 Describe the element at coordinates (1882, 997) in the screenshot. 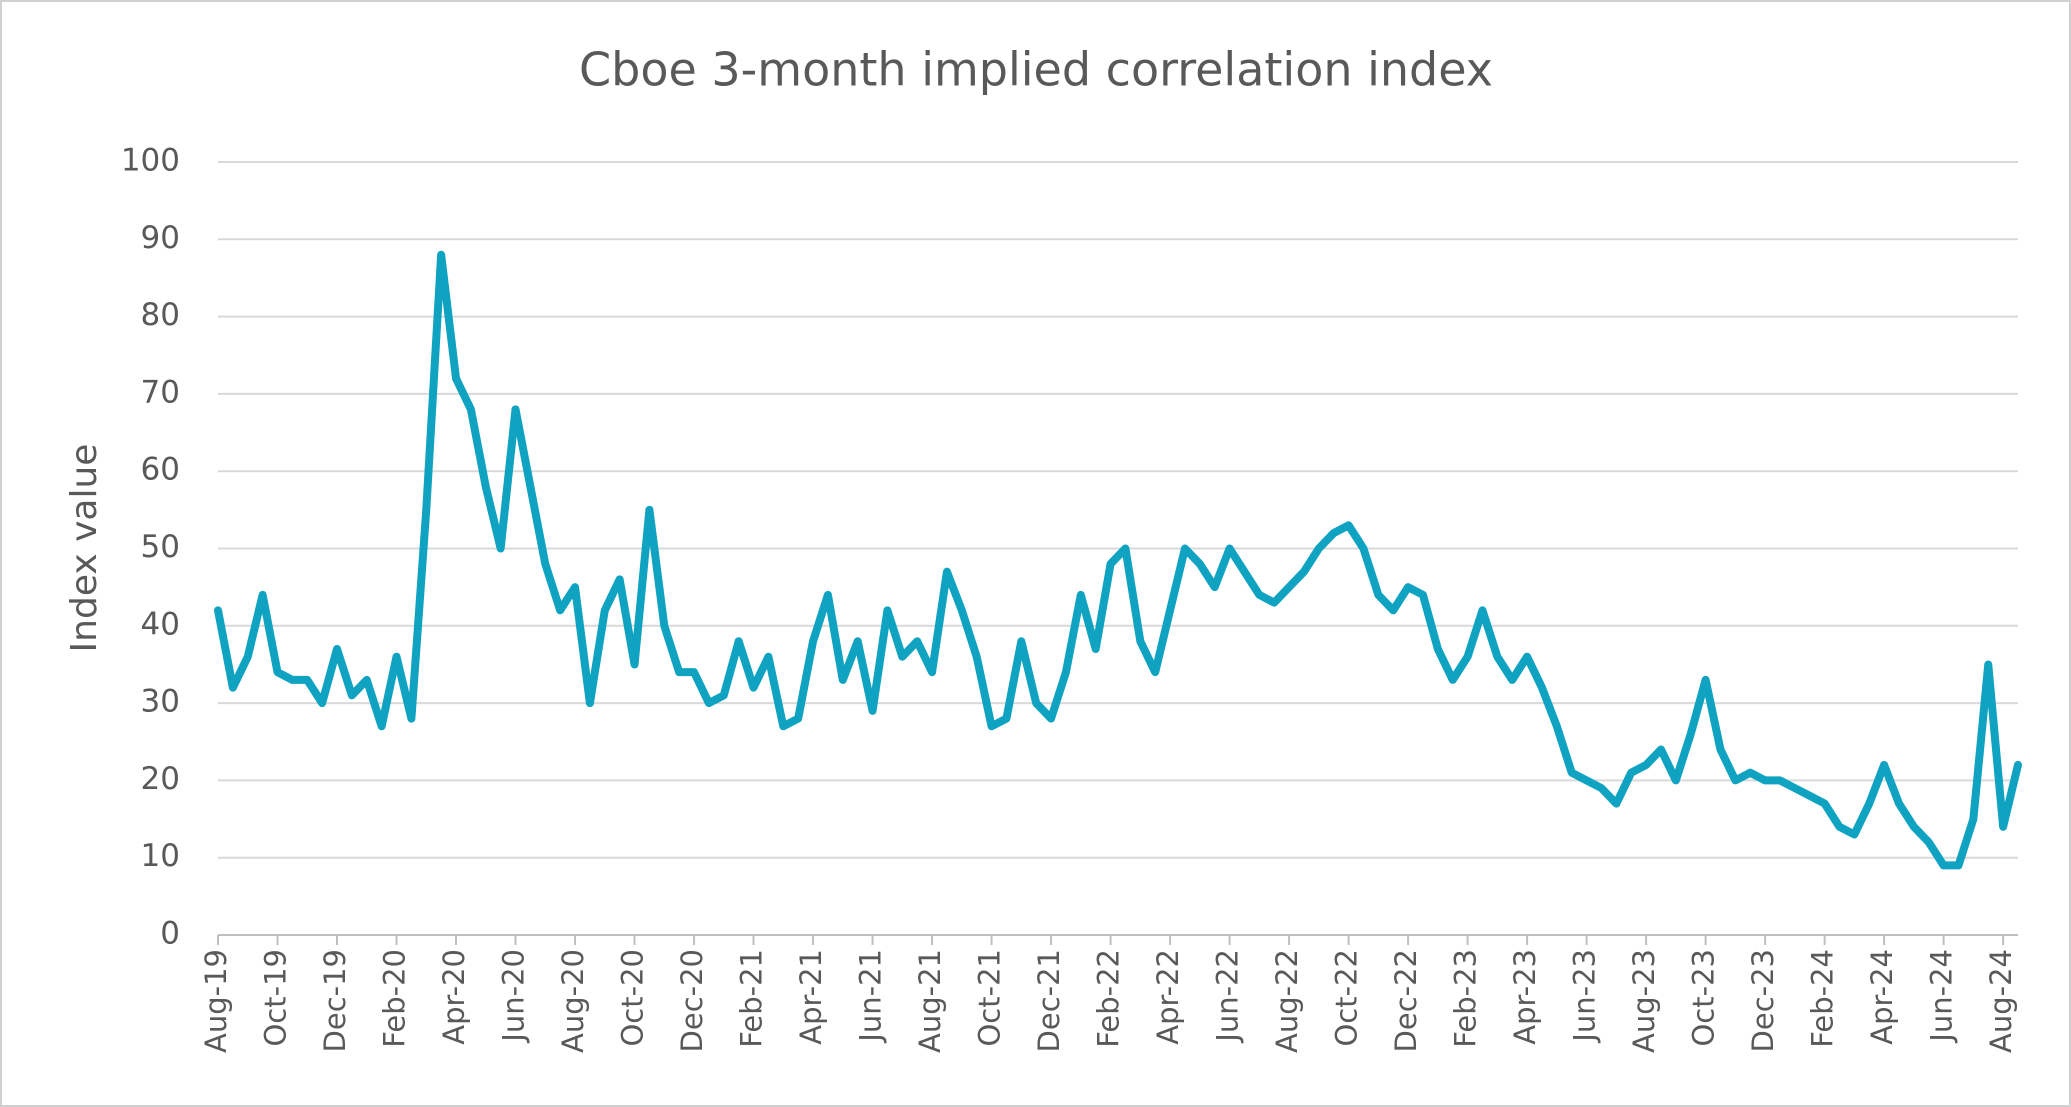

I see `x-tick-label: Apr-24` at that location.